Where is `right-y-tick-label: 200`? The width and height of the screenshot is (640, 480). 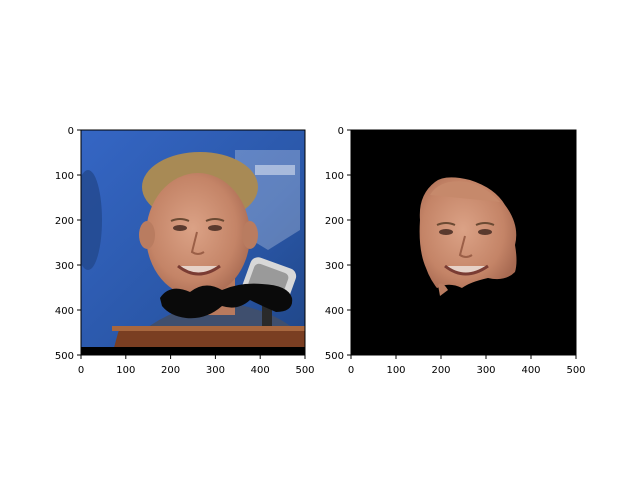
right-y-tick-label: 200 is located at coordinates (334, 221).